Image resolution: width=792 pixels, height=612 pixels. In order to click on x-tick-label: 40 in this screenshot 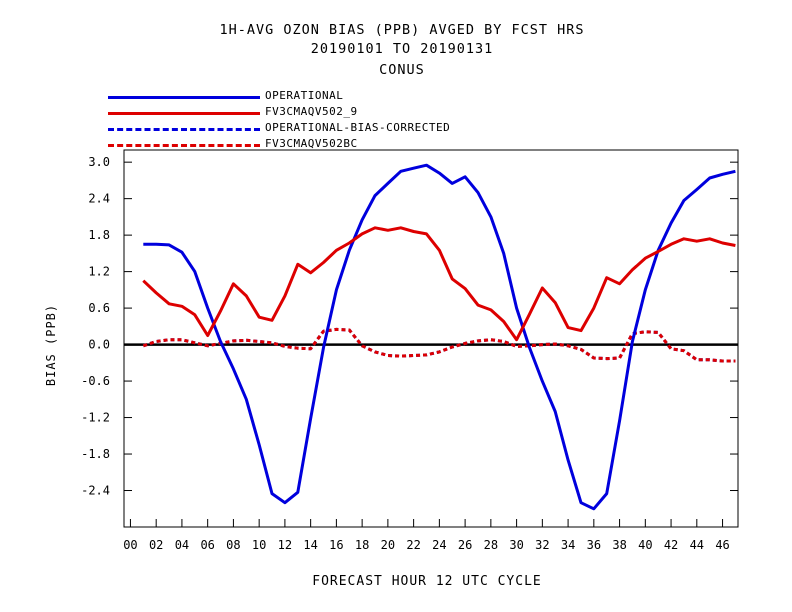, I will do `click(645, 545)`.